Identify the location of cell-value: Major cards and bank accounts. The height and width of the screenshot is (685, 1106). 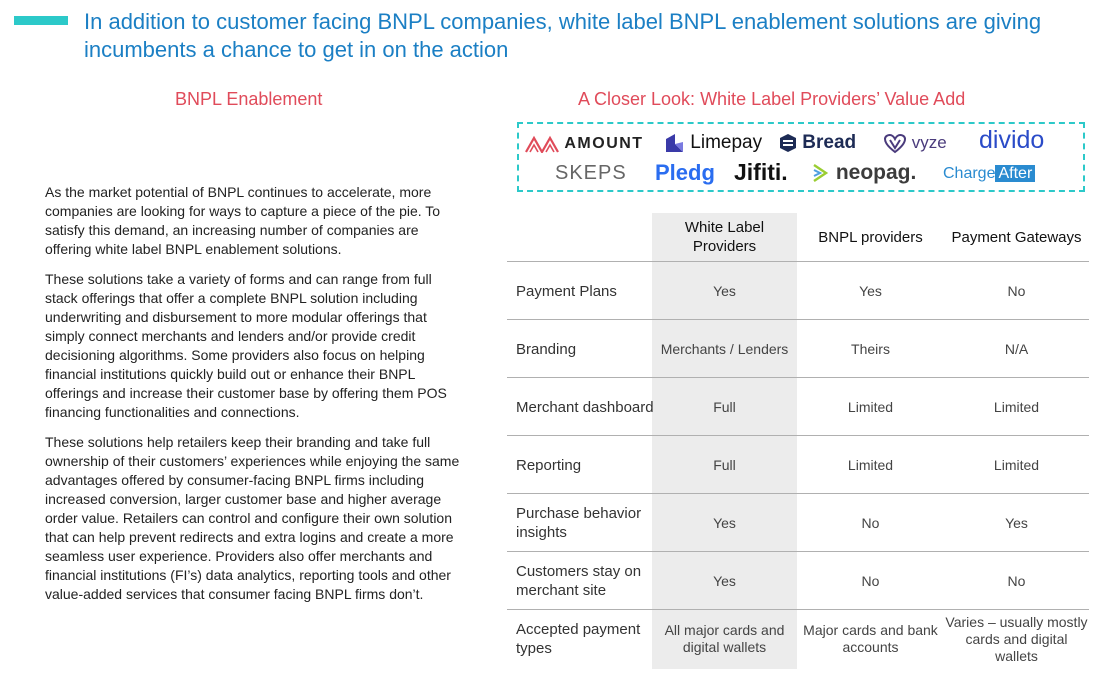
(870, 638).